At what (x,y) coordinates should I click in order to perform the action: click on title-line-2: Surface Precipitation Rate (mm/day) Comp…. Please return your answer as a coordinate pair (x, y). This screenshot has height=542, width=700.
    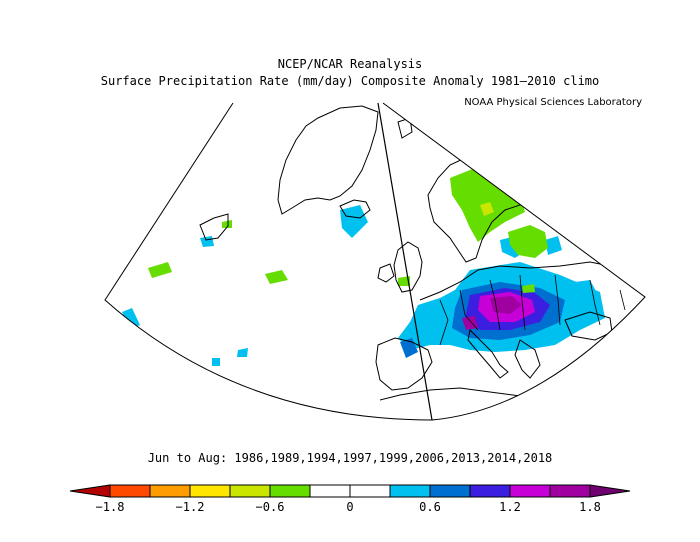
    Looking at the image, I should click on (350, 81).